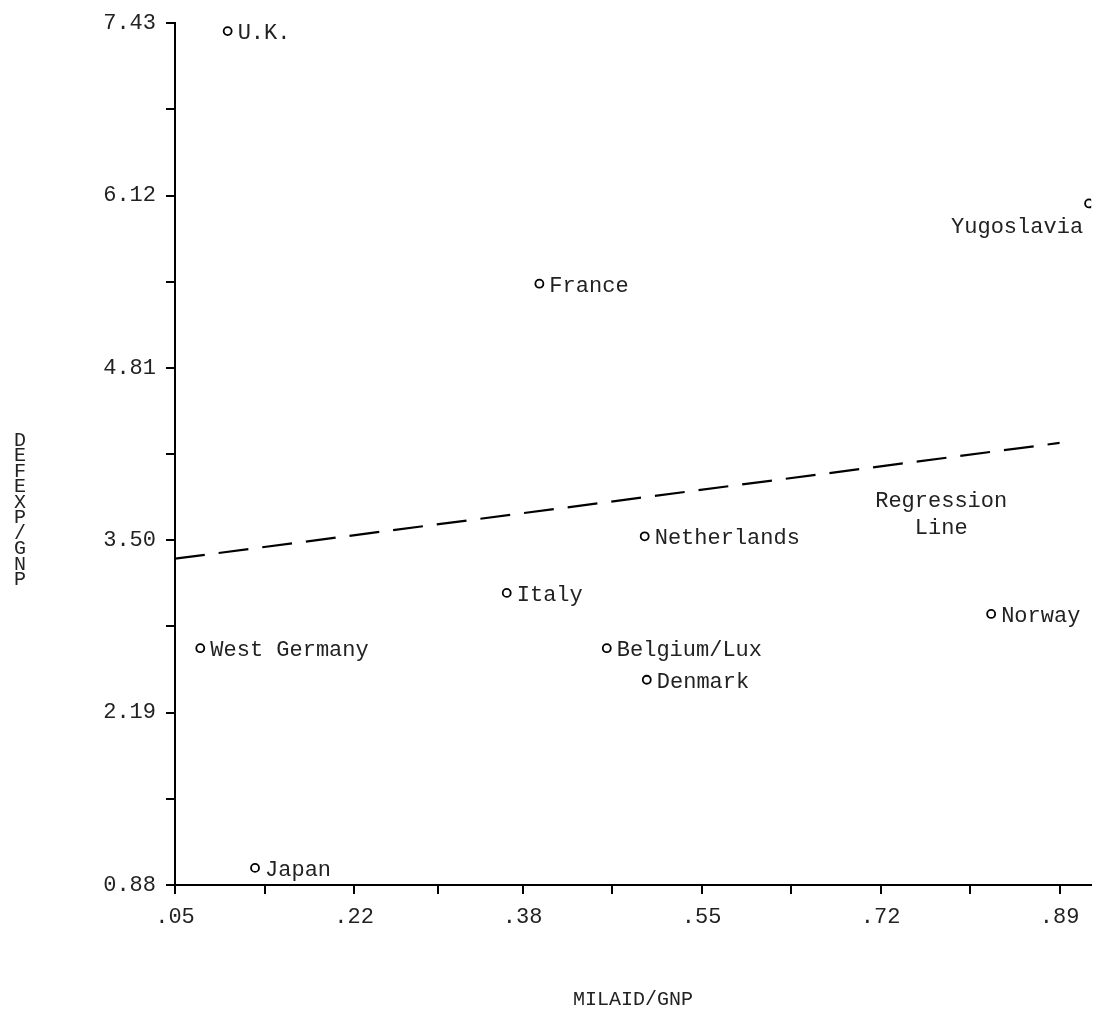 The height and width of the screenshot is (1015, 1097). What do you see at coordinates (129, 541) in the screenshot?
I see `y-tick-label: 3.50` at bounding box center [129, 541].